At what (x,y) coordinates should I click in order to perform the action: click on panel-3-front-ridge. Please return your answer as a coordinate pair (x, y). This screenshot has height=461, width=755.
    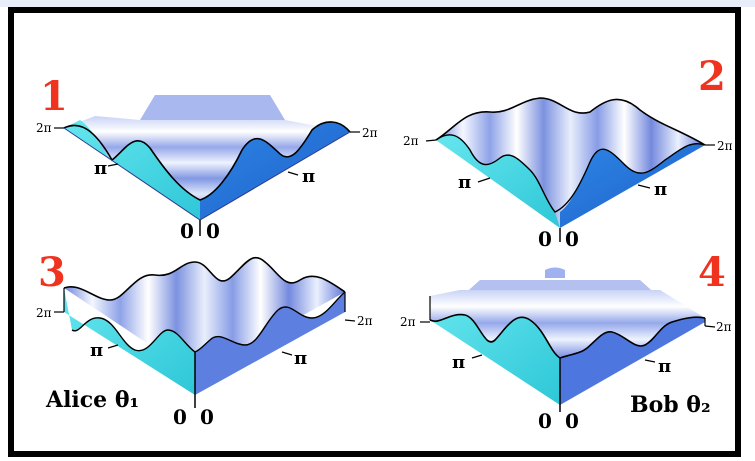
    Looking at the image, I should click on (208, 322).